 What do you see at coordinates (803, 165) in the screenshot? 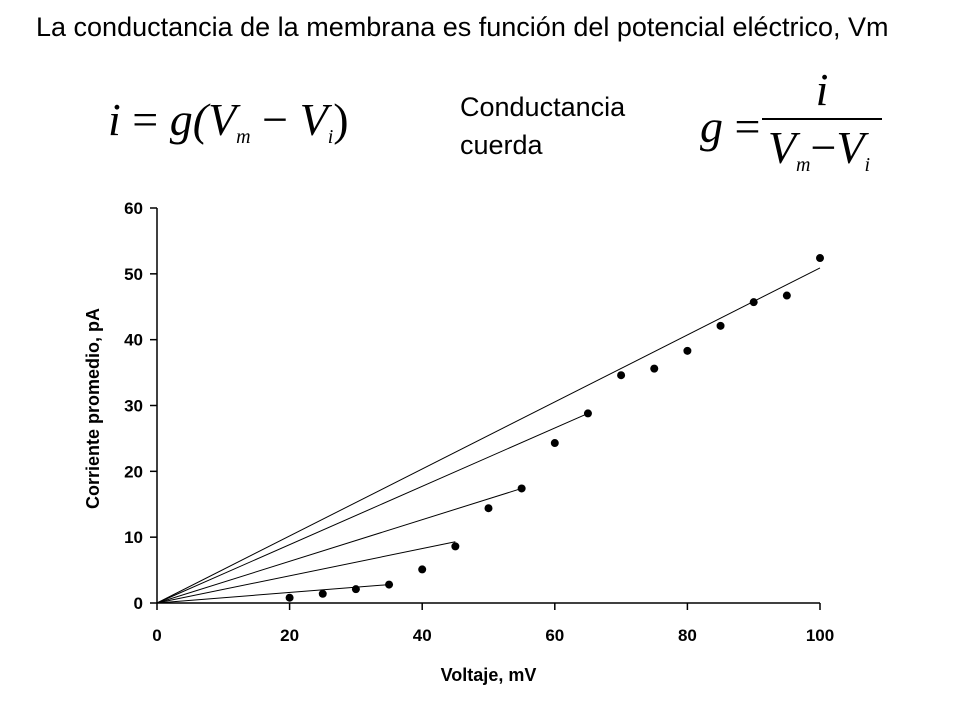
I see `eq2-vm-sub: m` at bounding box center [803, 165].